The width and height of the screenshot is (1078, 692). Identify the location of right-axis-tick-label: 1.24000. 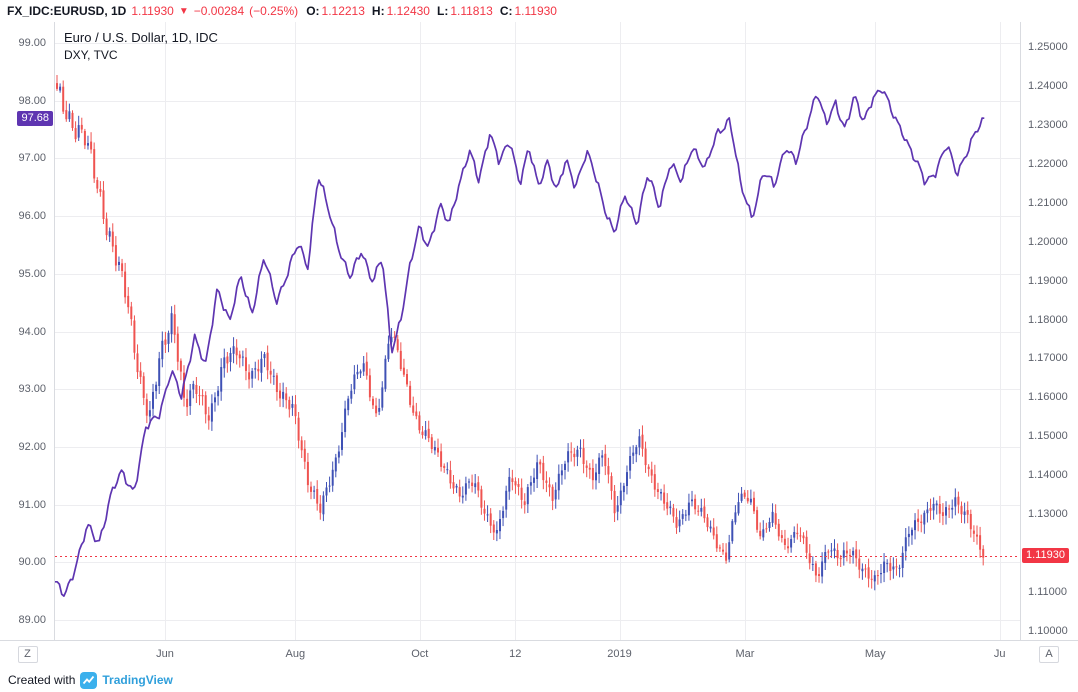
(1048, 85).